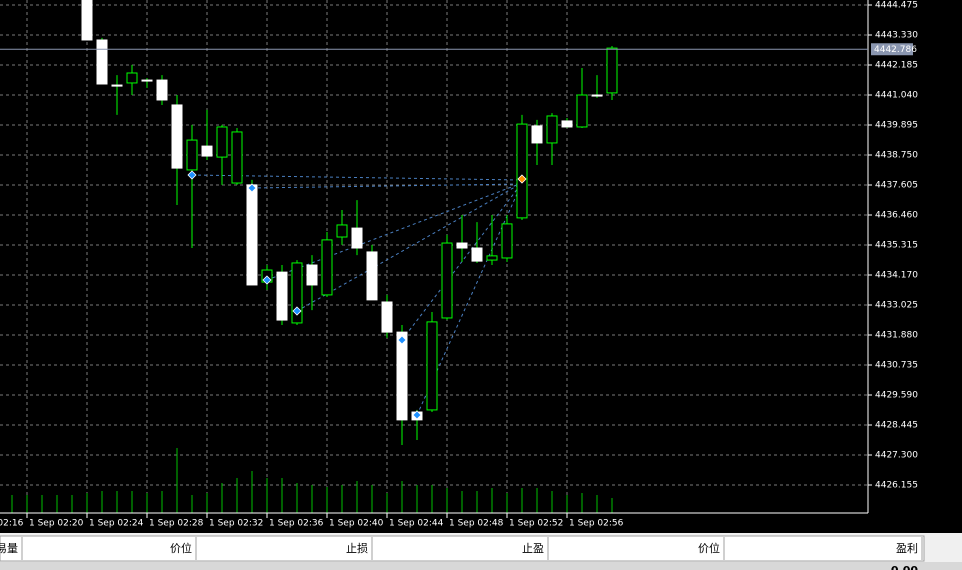 The image size is (962, 570). Describe the element at coordinates (56, 524) in the screenshot. I see `x-tick-label: 1 Sep 02:20` at that location.